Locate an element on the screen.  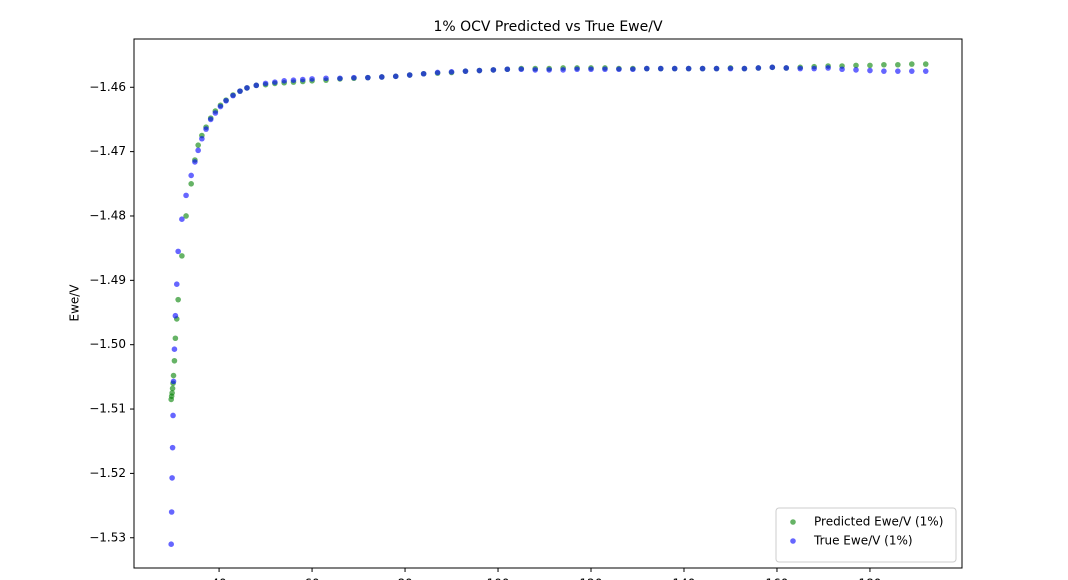
y-tick-label: −1.50 is located at coordinates (107, 344).